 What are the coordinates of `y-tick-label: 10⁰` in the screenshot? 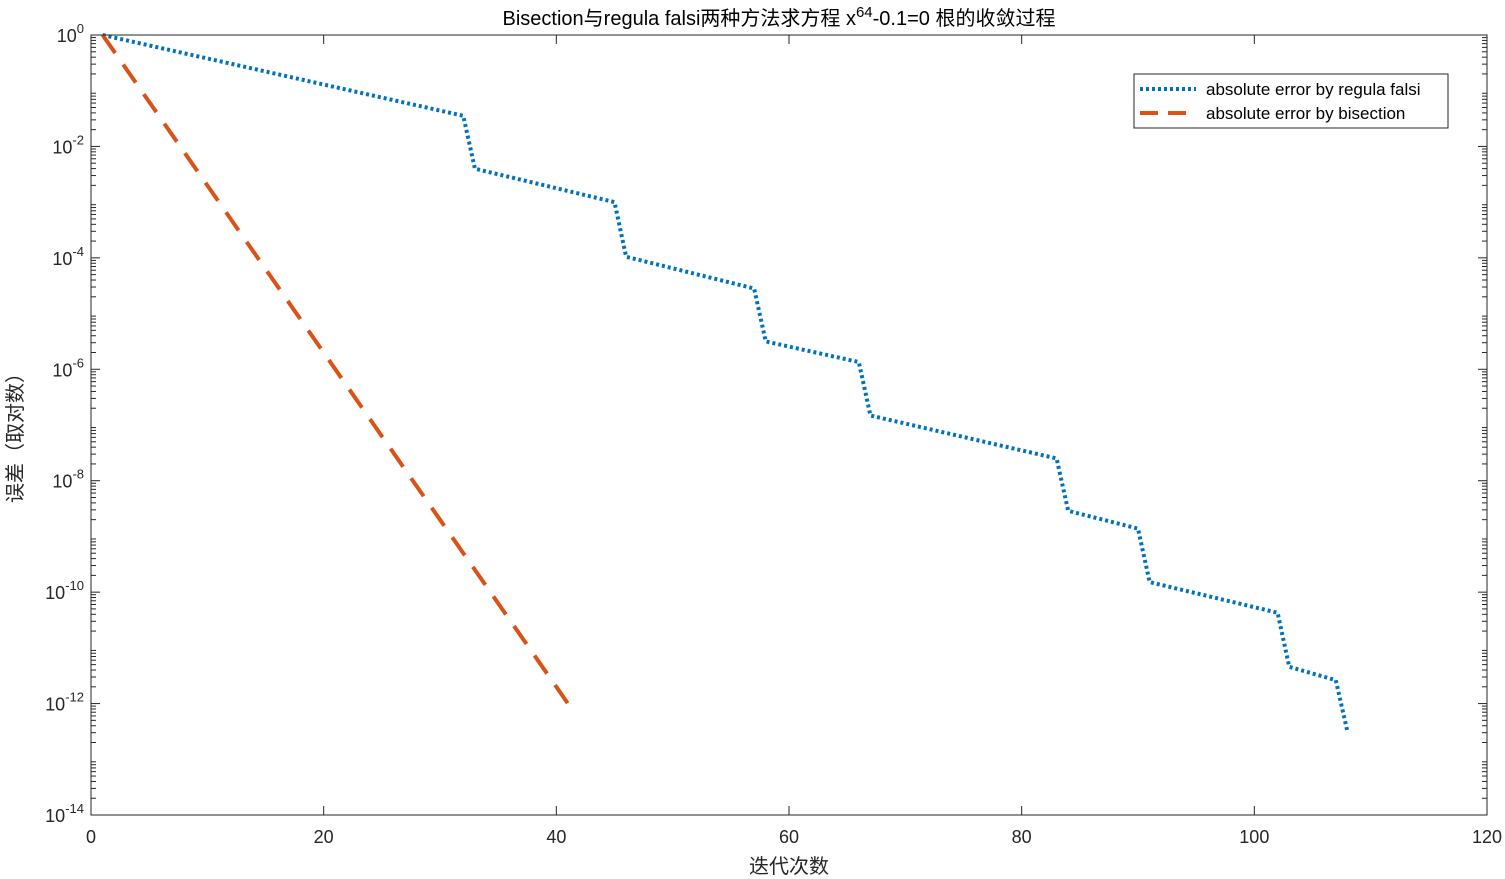 It's located at (70, 33).